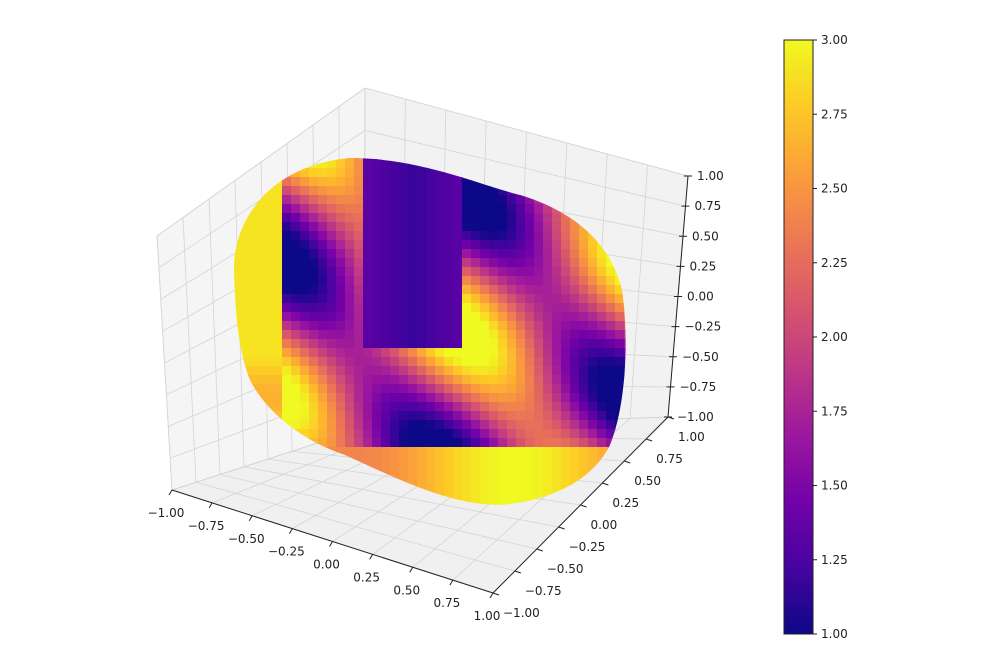  Describe the element at coordinates (710, 176) in the screenshot. I see `z-tick-label: 1.00` at that location.